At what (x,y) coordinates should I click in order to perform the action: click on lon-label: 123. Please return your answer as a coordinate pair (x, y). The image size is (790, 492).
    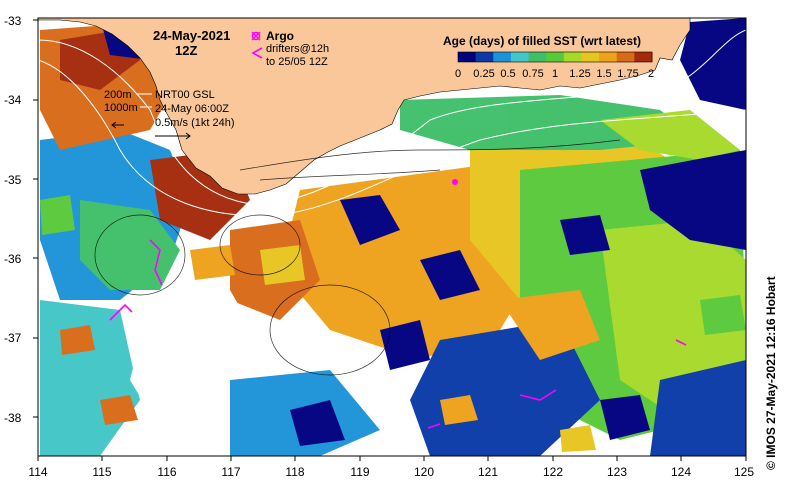
    Looking at the image, I should click on (617, 472).